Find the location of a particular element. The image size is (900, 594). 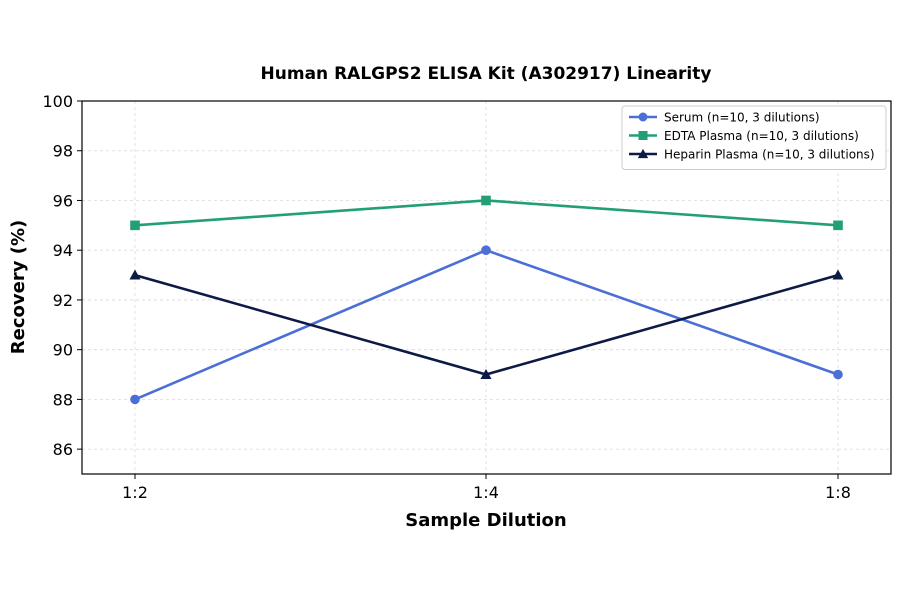

y-tick-label: 88 is located at coordinates (63, 399).